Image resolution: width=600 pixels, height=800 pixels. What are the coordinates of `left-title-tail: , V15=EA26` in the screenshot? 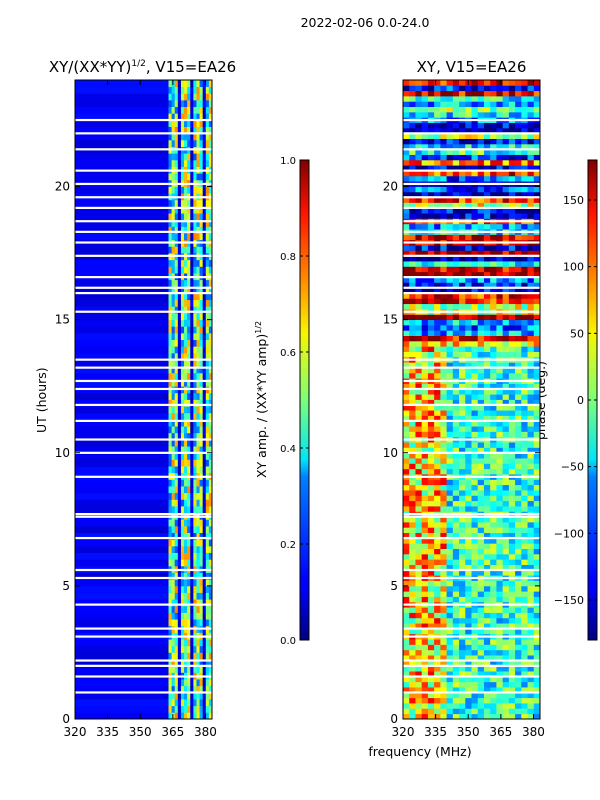 It's located at (191, 67).